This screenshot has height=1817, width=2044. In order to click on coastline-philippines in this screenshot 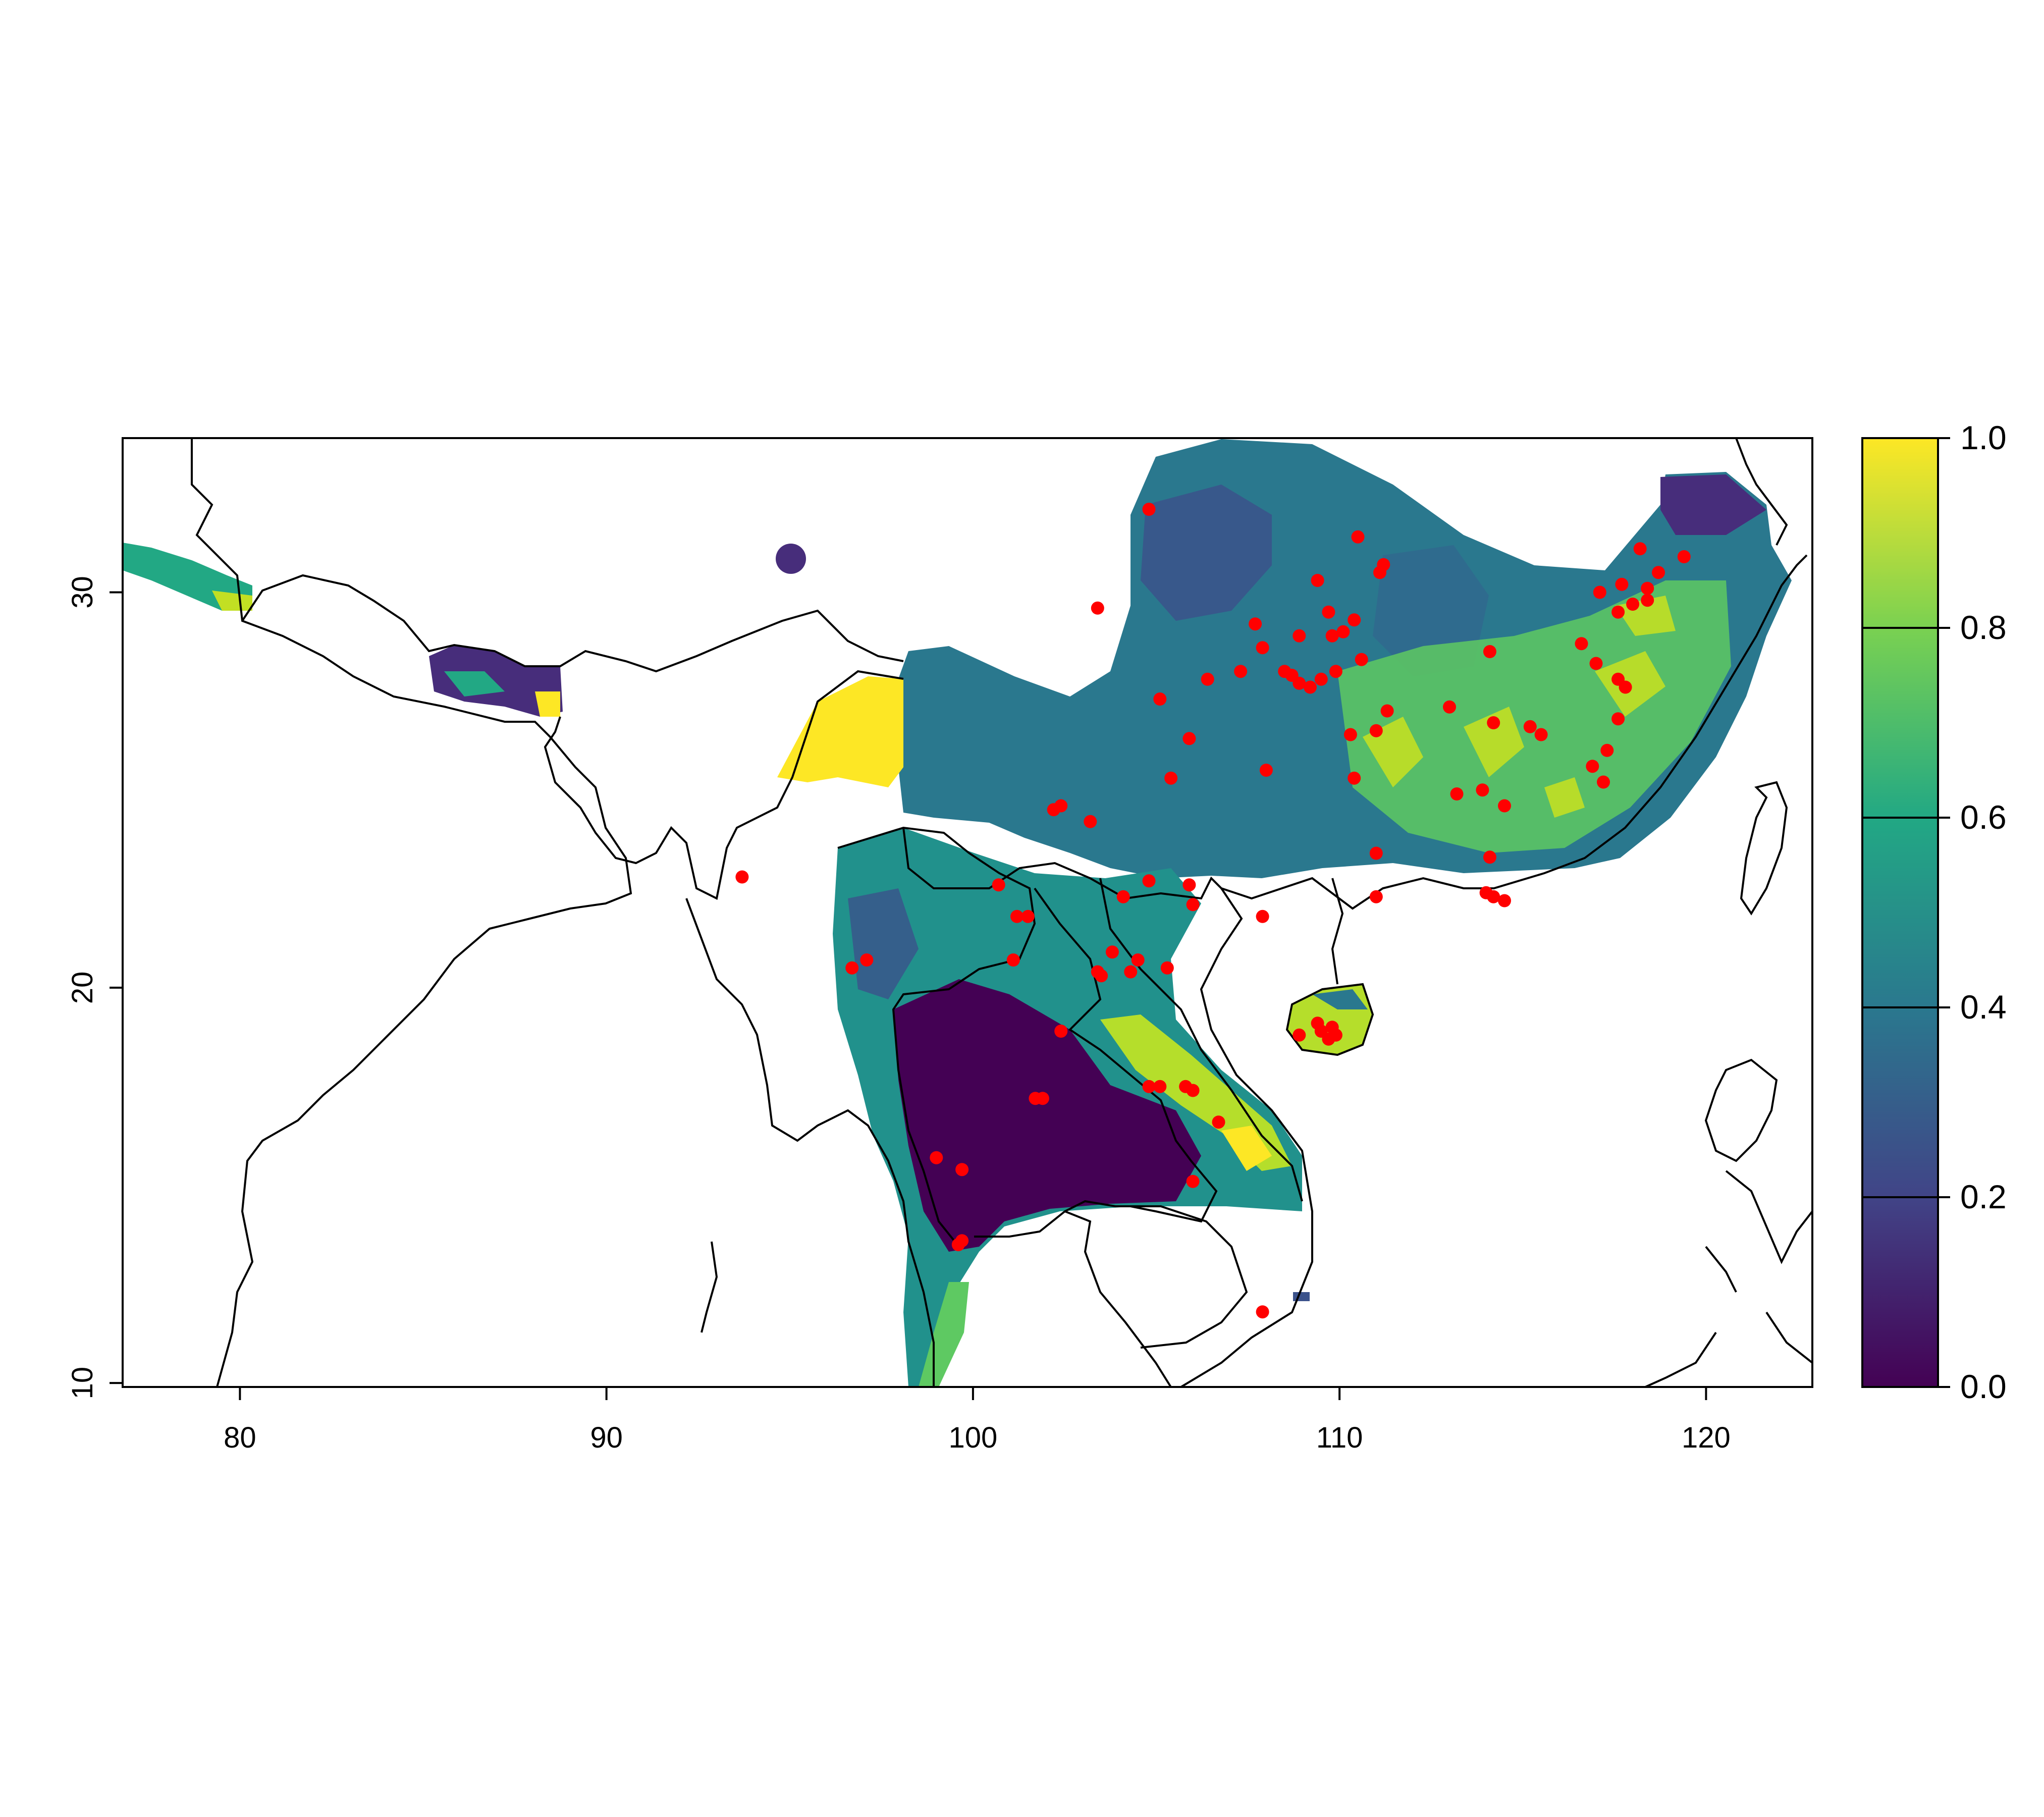, I will do `click(1728, 1222)`.